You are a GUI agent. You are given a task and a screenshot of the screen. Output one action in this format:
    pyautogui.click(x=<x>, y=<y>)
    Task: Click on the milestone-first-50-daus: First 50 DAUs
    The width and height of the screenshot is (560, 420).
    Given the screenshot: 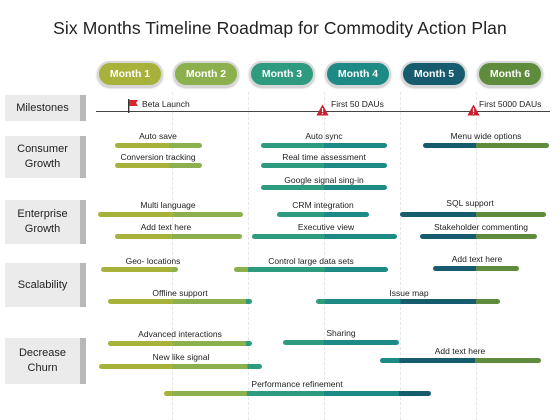 What is the action you would take?
    pyautogui.click(x=357, y=104)
    